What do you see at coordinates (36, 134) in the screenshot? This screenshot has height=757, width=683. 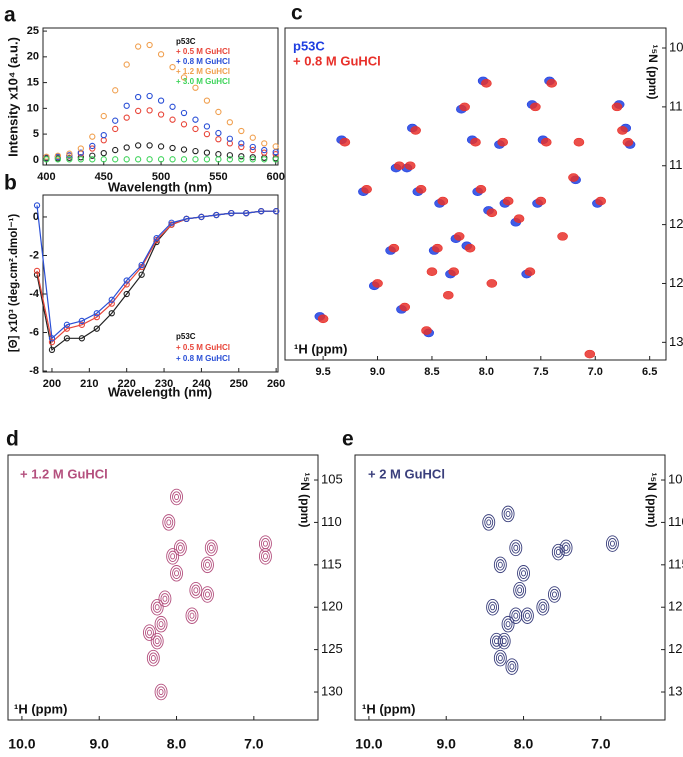 I see `y-tick-label: 5` at bounding box center [36, 134].